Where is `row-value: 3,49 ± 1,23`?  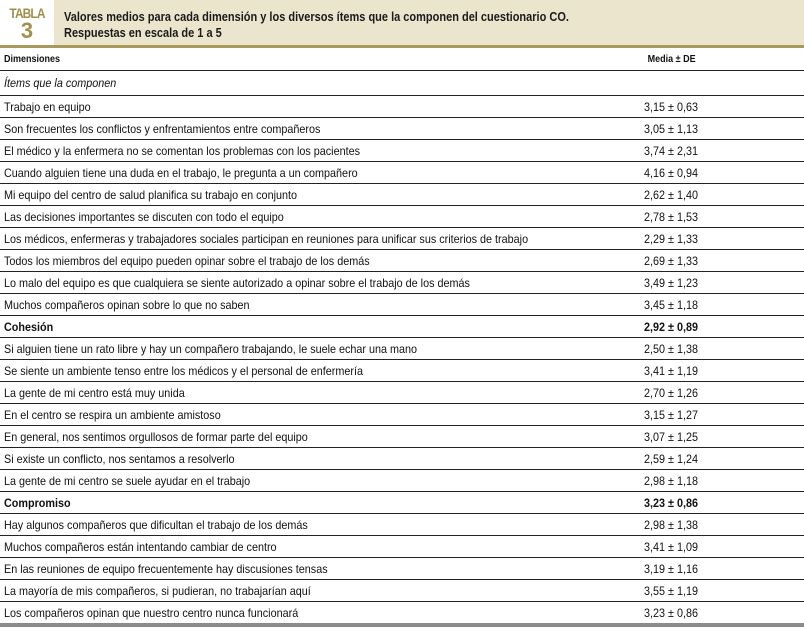
row-value: 3,49 ± 1,23 is located at coordinates (695, 282).